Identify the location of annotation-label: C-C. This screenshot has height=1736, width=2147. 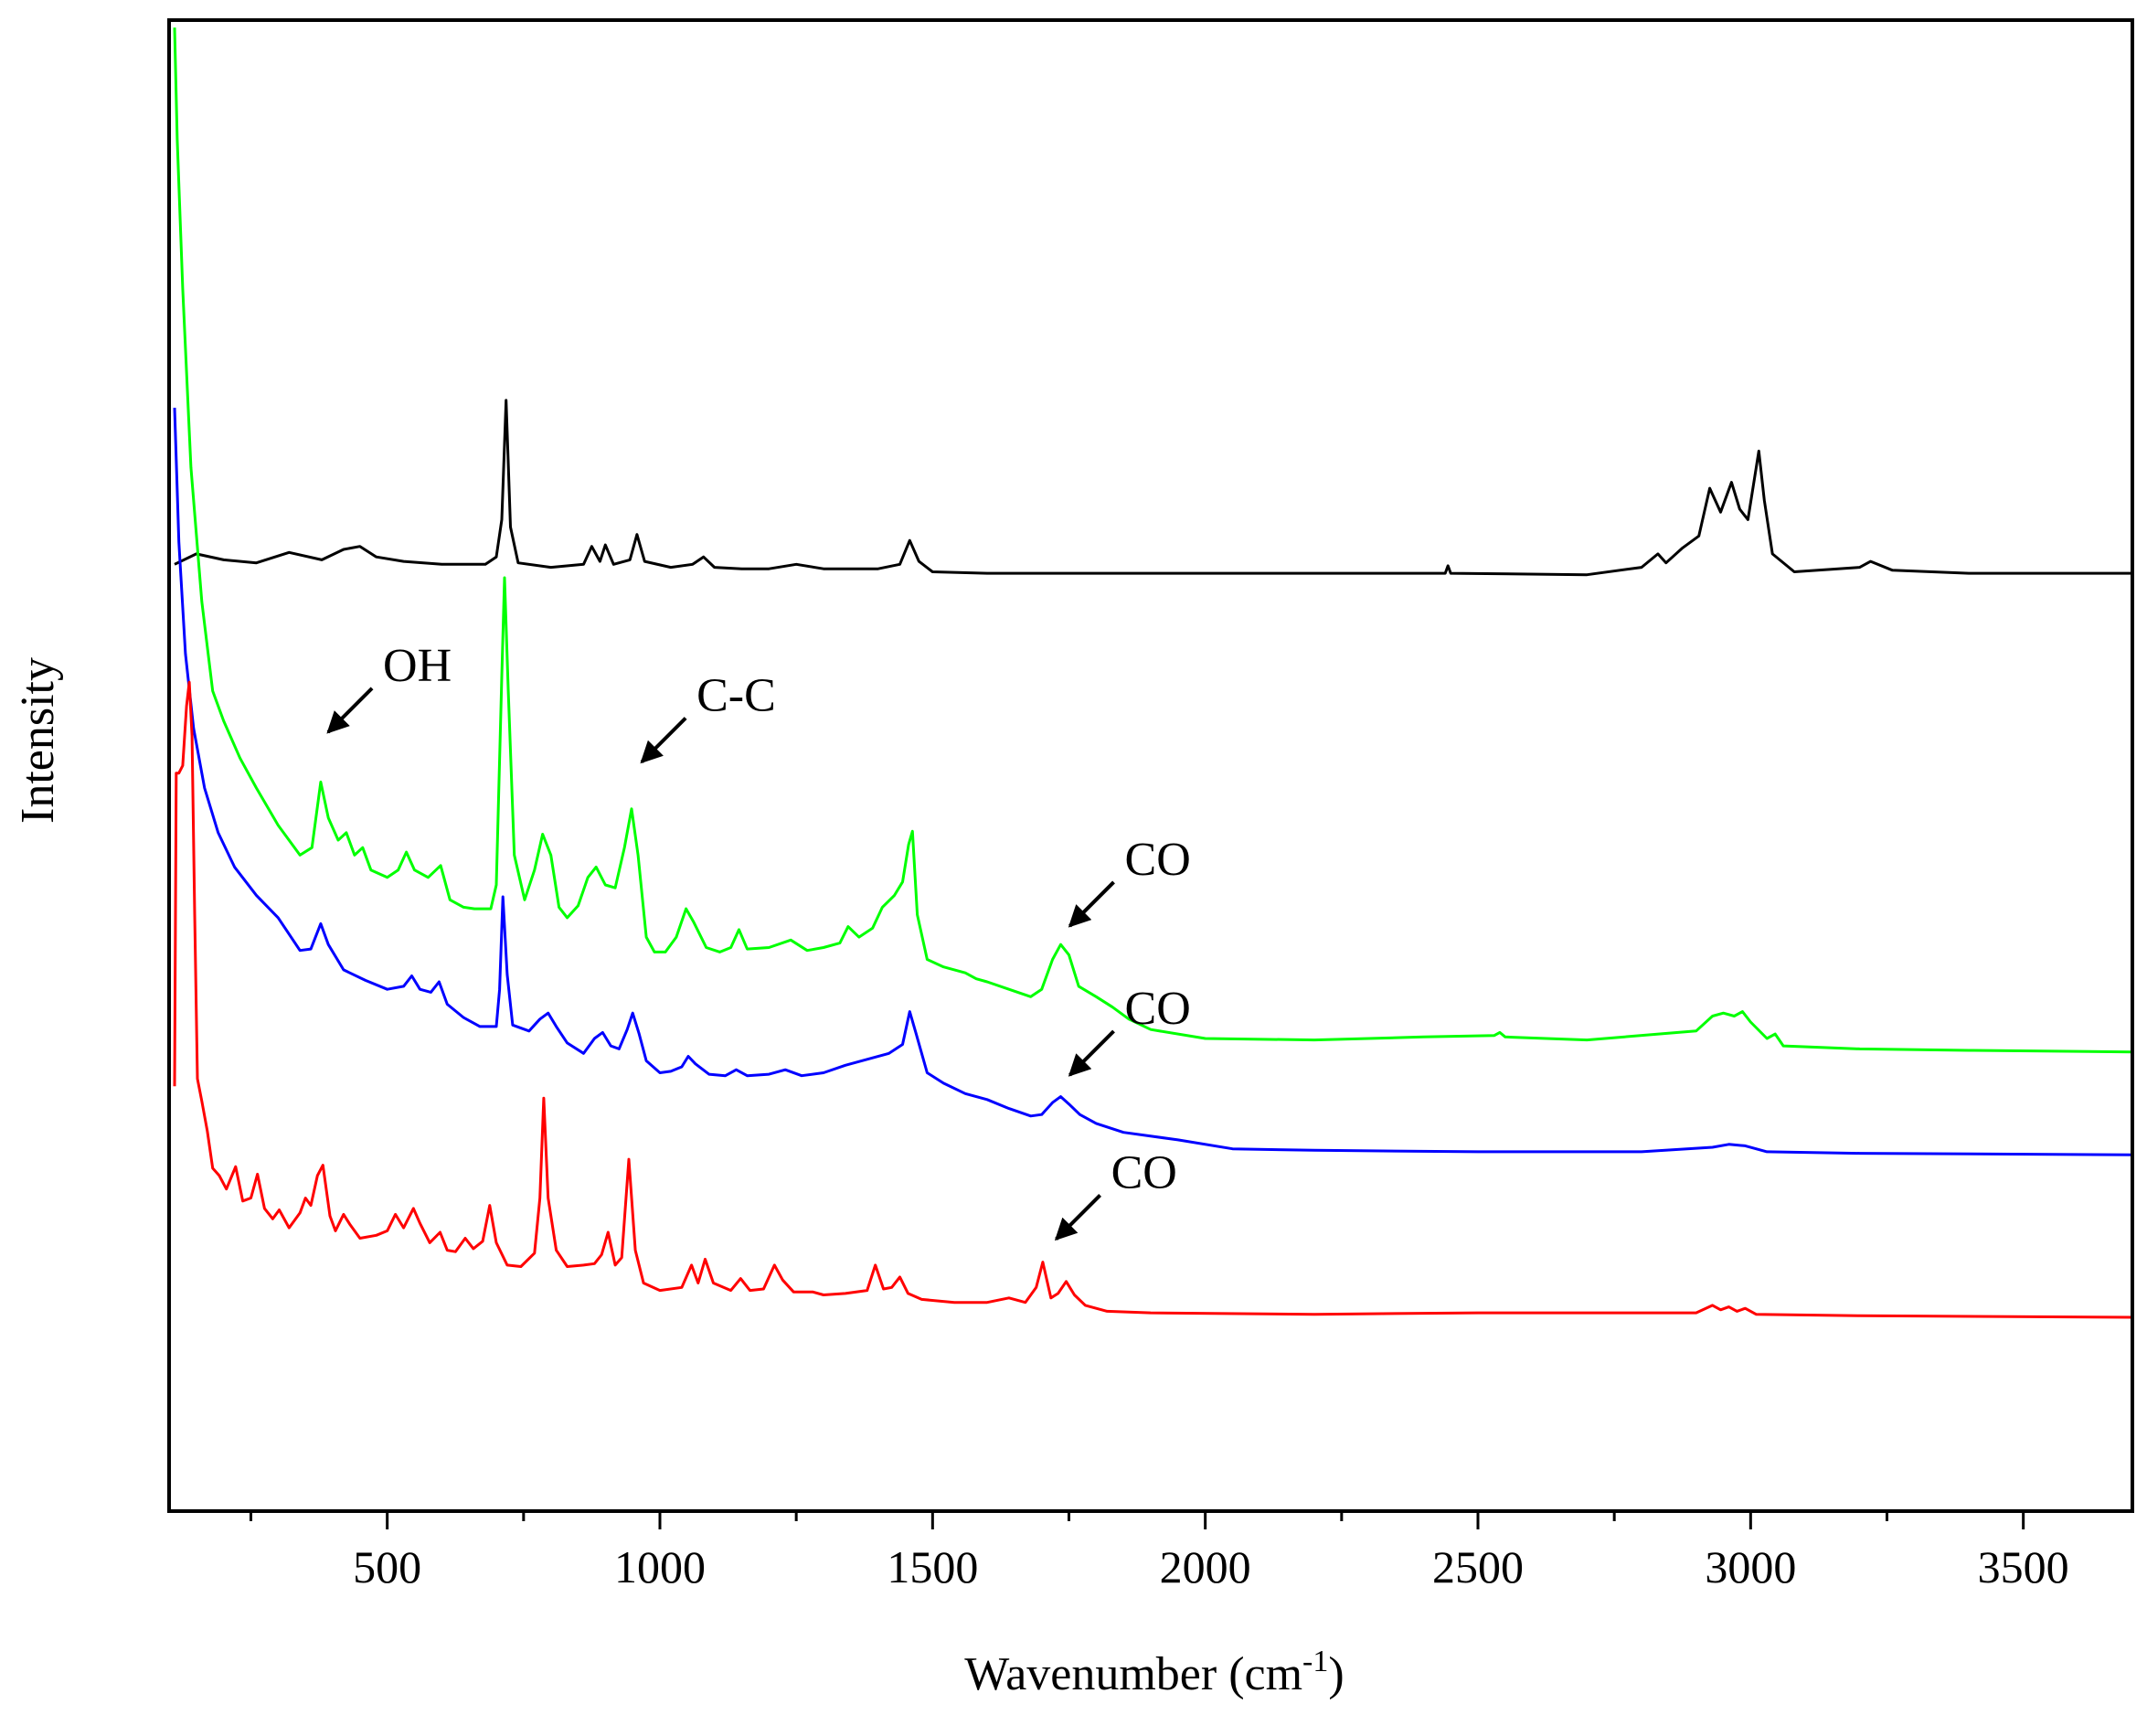
(736, 696).